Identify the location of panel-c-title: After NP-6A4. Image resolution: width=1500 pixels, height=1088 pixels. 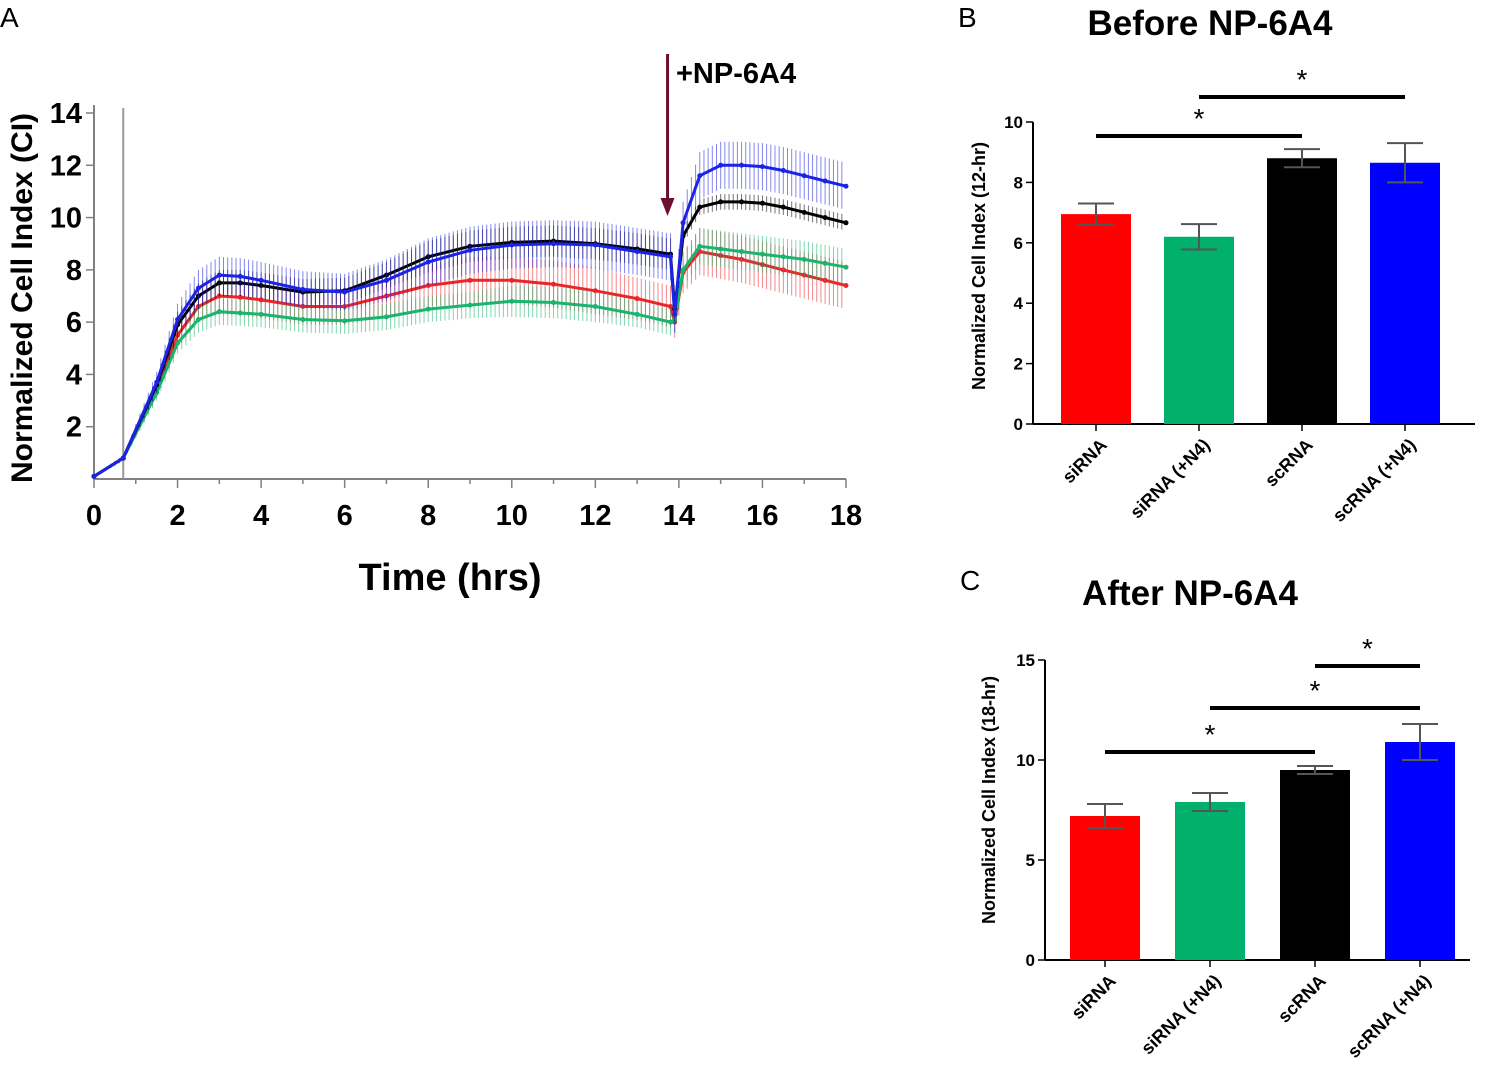
(1190, 593).